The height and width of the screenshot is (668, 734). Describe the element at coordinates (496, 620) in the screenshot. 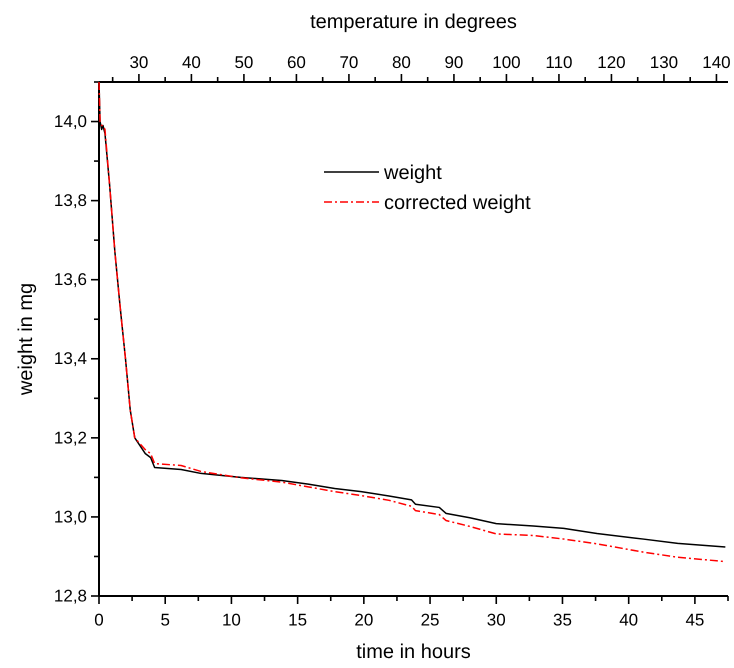

I see `x-tick-label: 30` at that location.